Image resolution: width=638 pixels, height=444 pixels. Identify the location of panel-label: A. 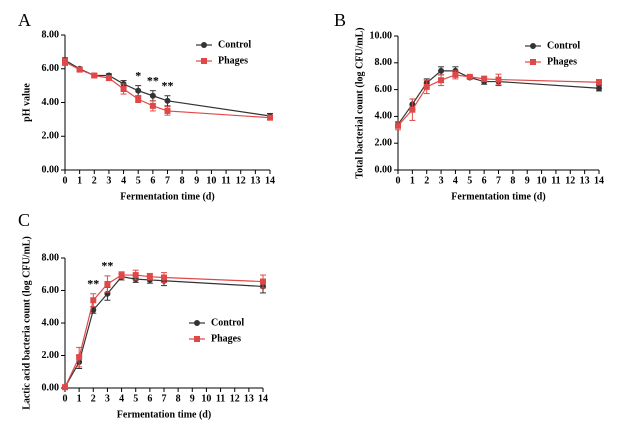
(24, 20).